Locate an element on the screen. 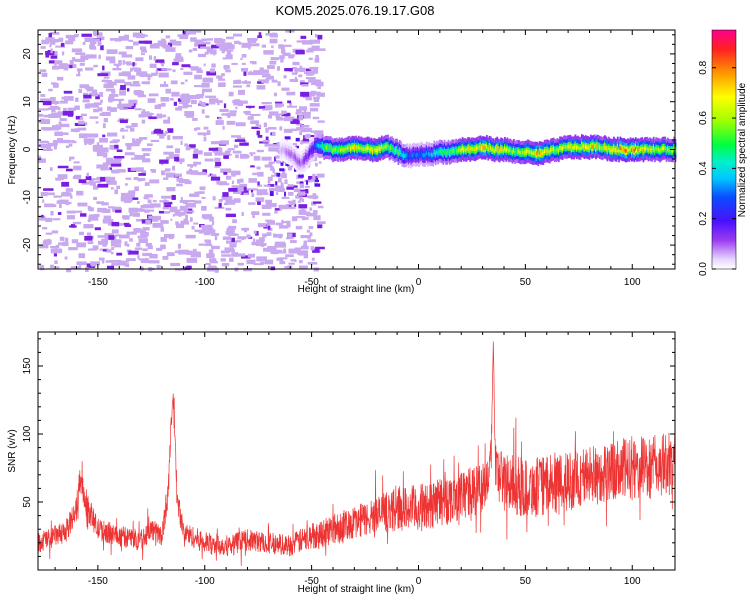  x-tick-label: 0 is located at coordinates (419, 282).